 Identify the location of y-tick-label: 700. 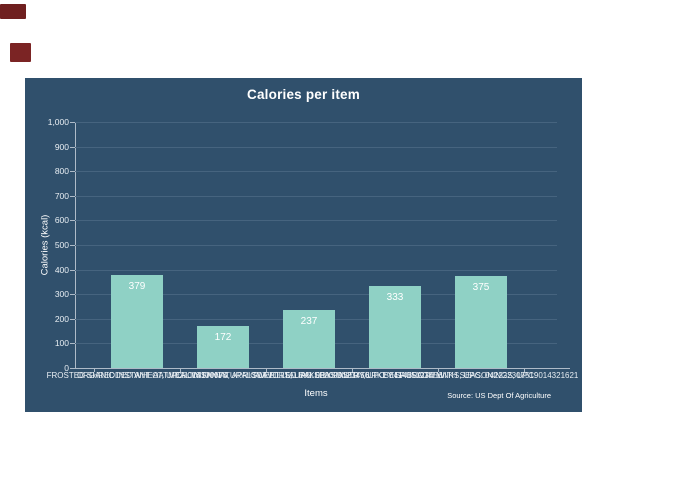
(61, 195).